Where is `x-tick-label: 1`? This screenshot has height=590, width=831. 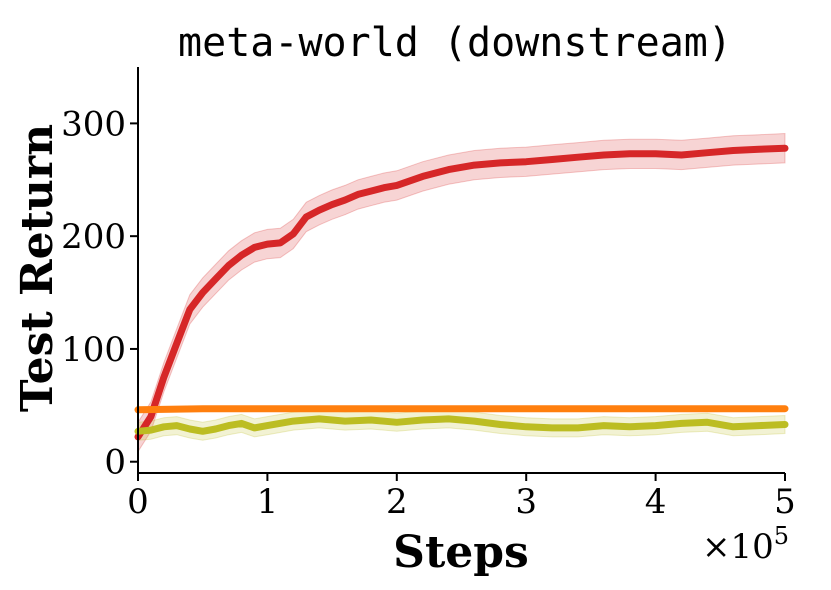
x-tick-label: 1 is located at coordinates (268, 502).